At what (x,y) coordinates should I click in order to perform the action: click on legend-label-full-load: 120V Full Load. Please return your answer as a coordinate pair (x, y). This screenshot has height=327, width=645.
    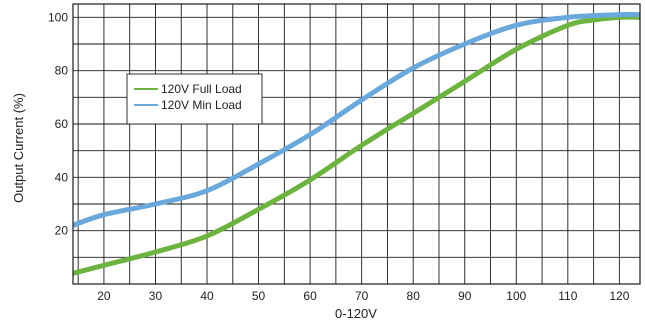
    Looking at the image, I should click on (201, 89).